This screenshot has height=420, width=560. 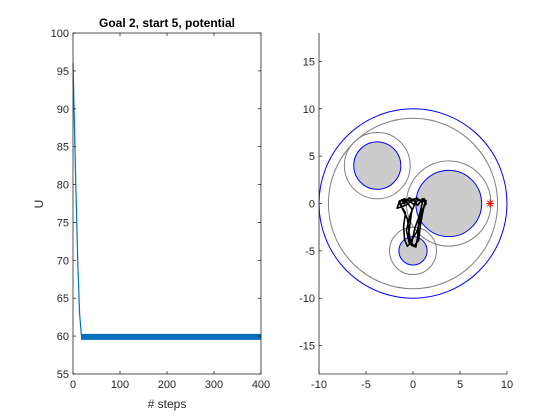 What do you see at coordinates (214, 385) in the screenshot?
I see `x-tick-label: 300` at bounding box center [214, 385].